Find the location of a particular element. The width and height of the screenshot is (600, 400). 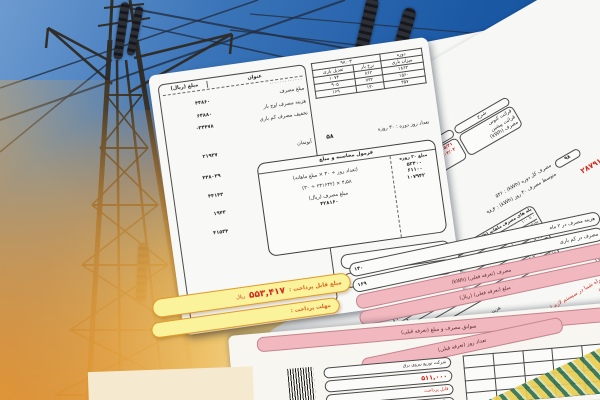

charge-amount: ۴۱۵۳۴ is located at coordinates (220, 232).